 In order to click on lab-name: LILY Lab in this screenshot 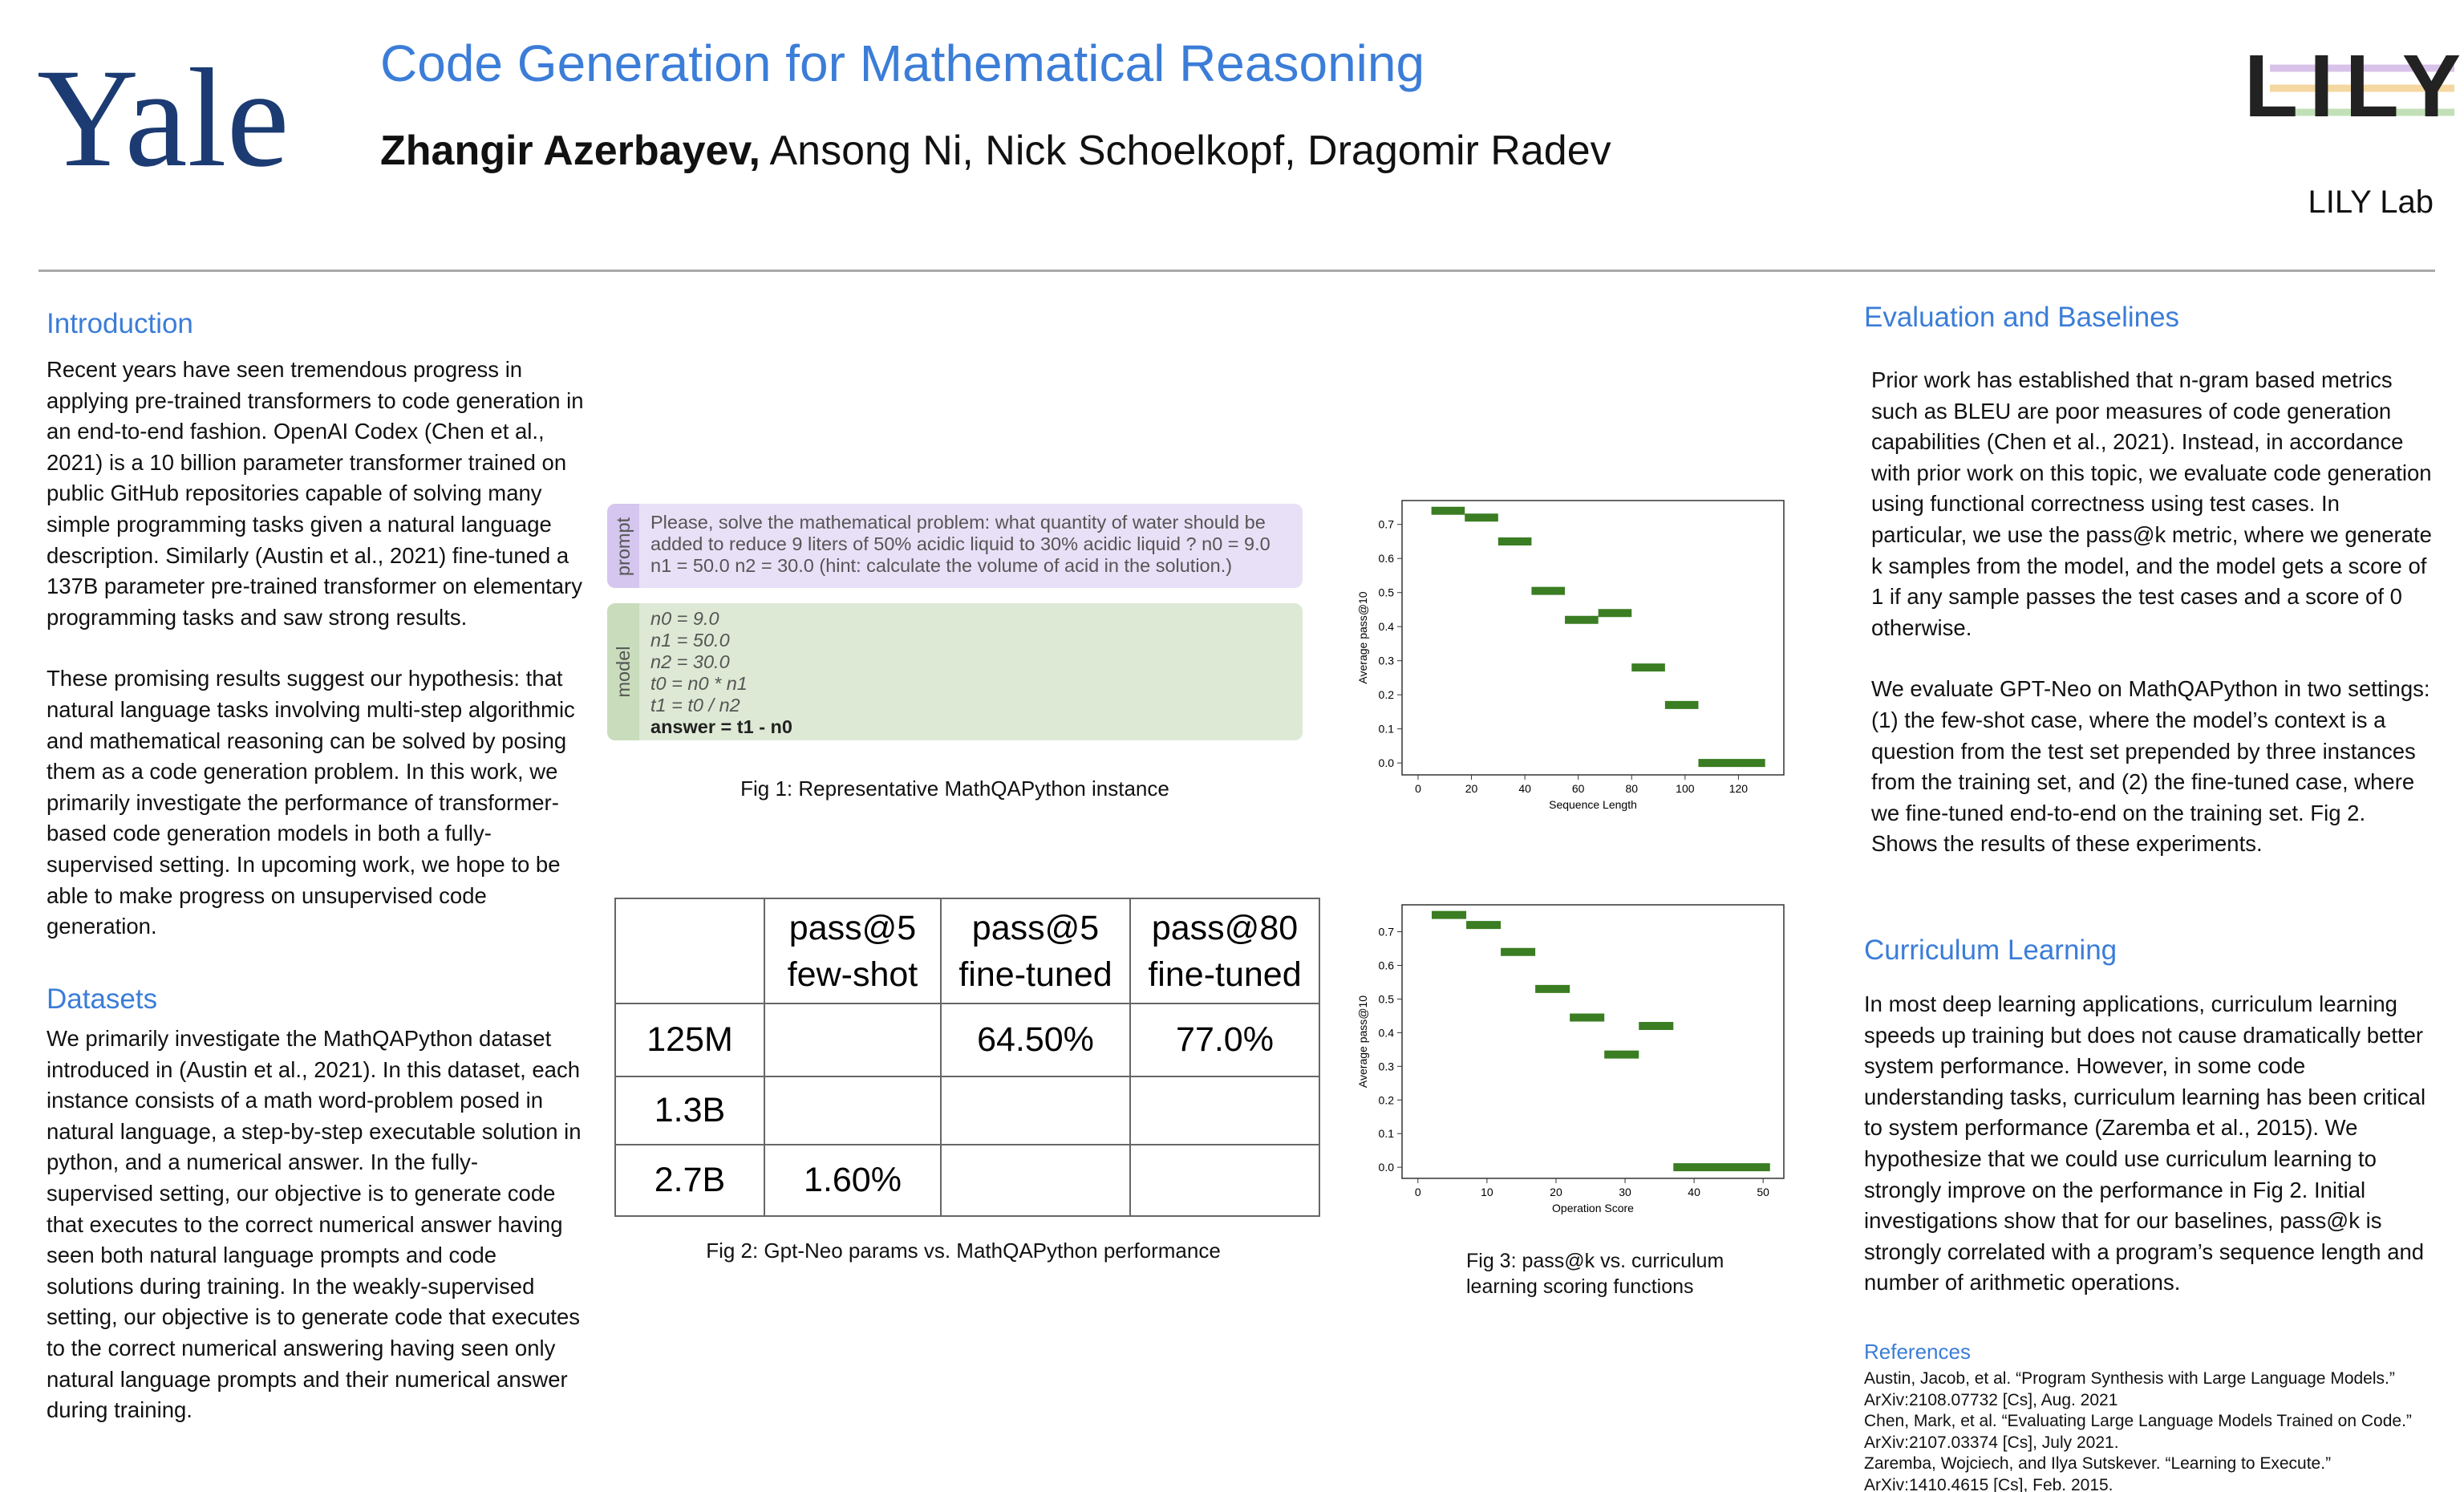, I will do `click(2371, 202)`.